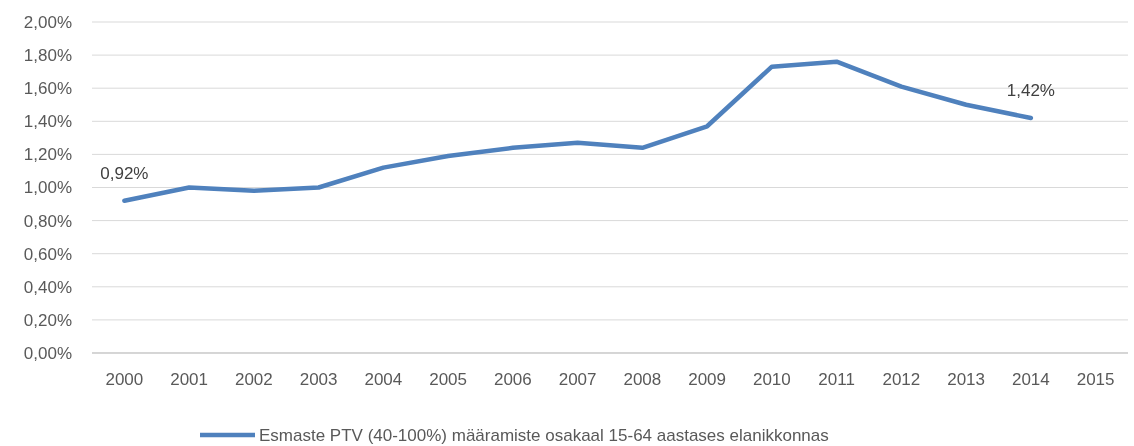  I want to click on x-tick-label: 2002, so click(253, 379).